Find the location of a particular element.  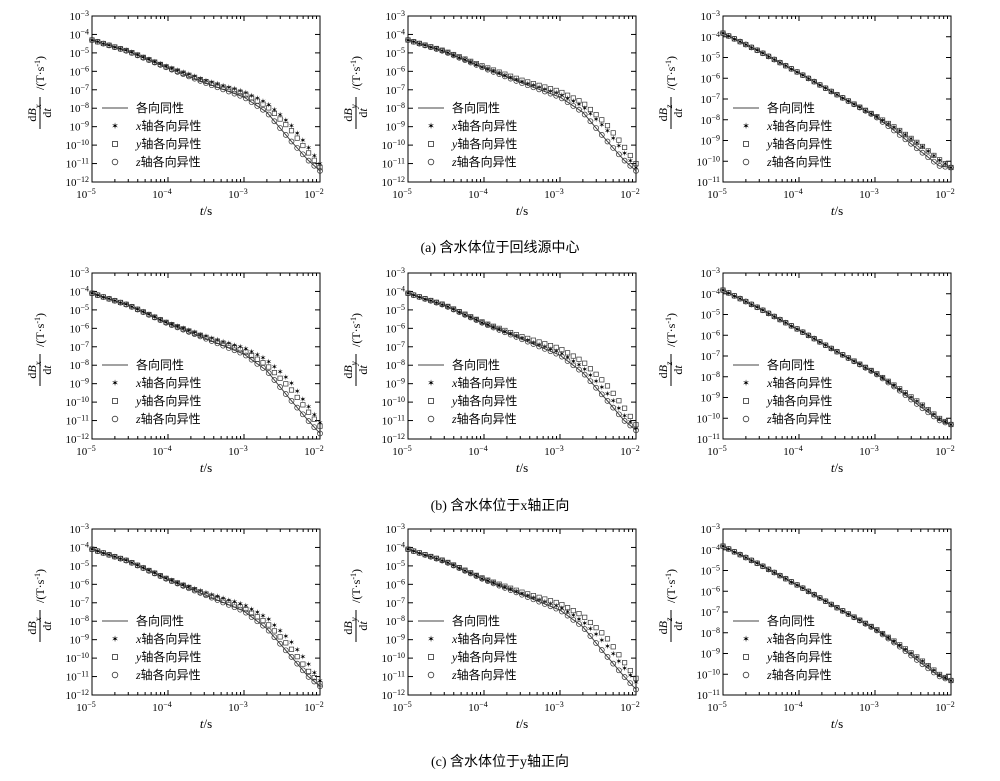

y-tick-label: 10⁻⁵ is located at coordinates (395, 52).